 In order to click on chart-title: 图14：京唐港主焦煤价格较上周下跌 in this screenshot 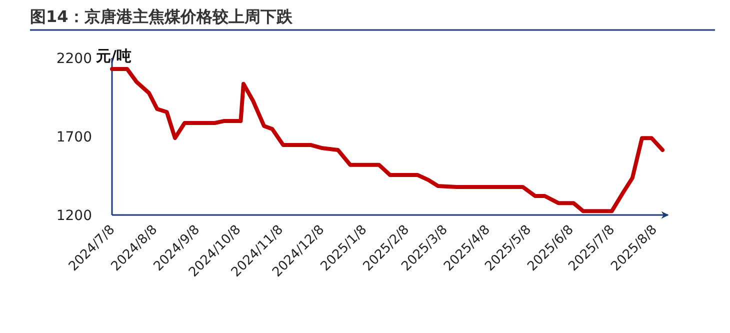, I will do `click(162, 16)`.